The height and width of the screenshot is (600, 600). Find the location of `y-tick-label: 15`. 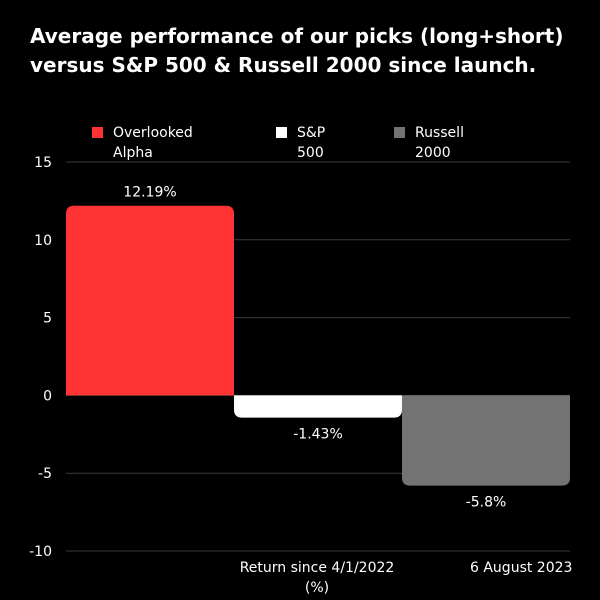

y-tick-label: 15 is located at coordinates (43, 163).